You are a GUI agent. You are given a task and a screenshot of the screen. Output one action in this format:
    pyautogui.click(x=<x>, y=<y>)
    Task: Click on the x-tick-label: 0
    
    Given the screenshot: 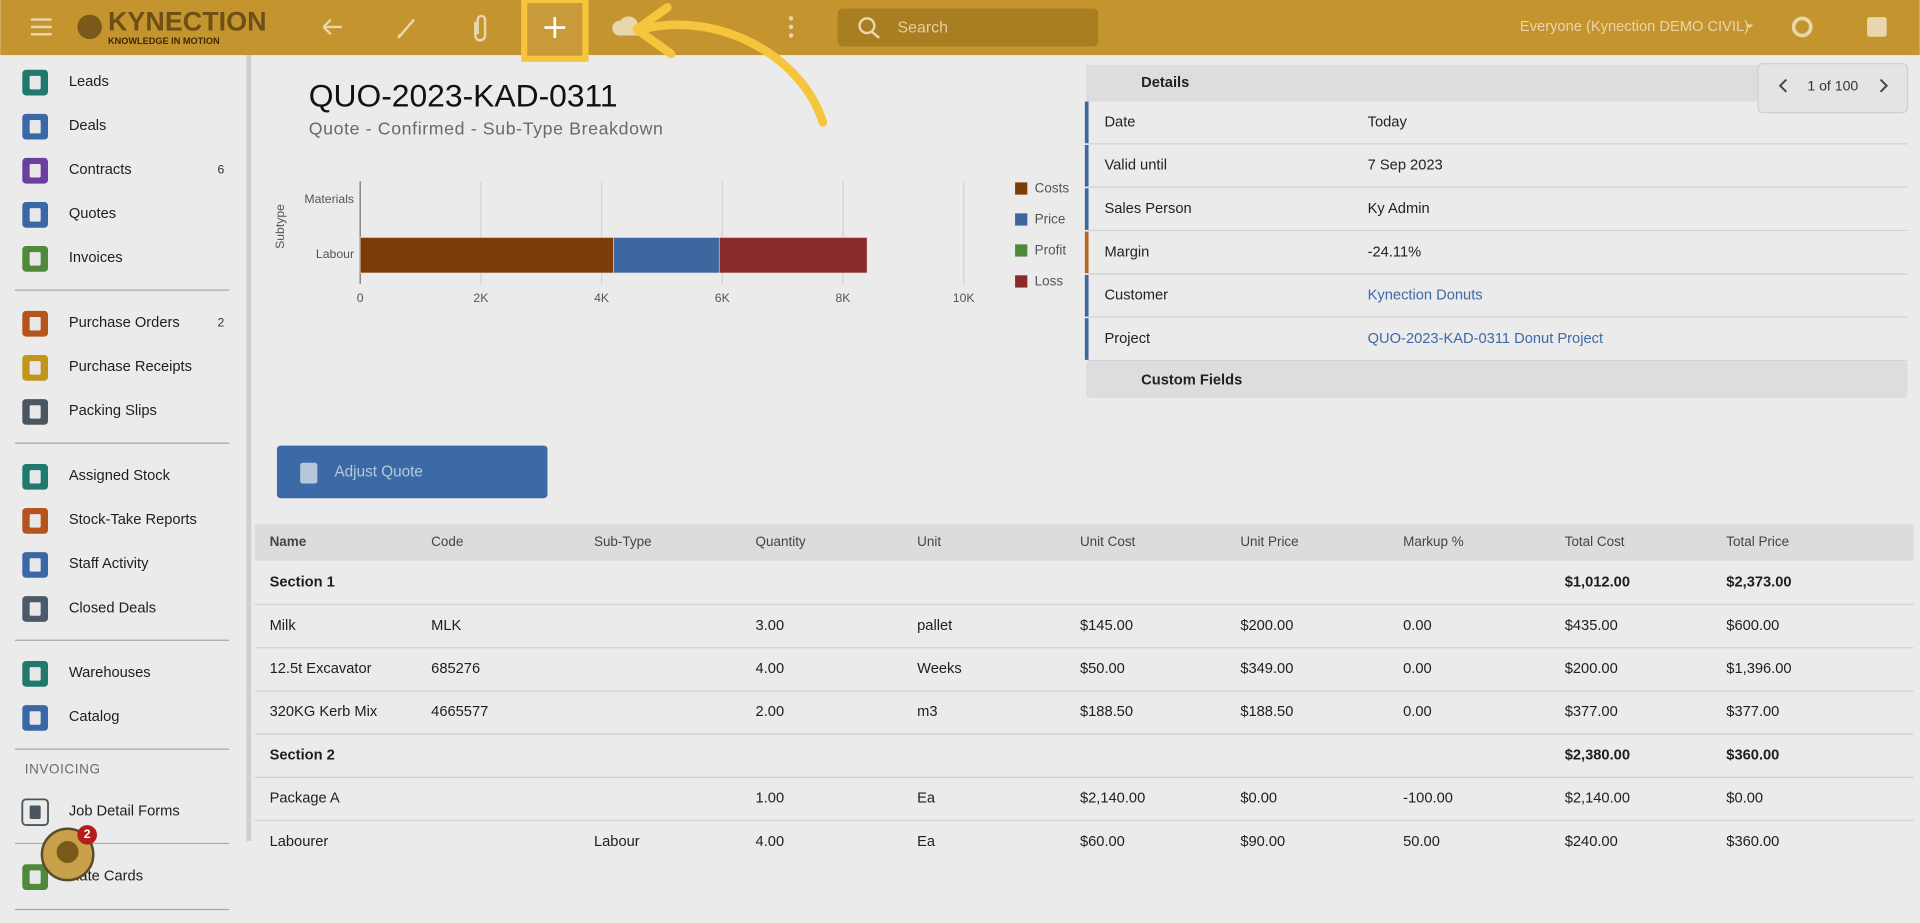 What is the action you would take?
    pyautogui.click(x=360, y=298)
    